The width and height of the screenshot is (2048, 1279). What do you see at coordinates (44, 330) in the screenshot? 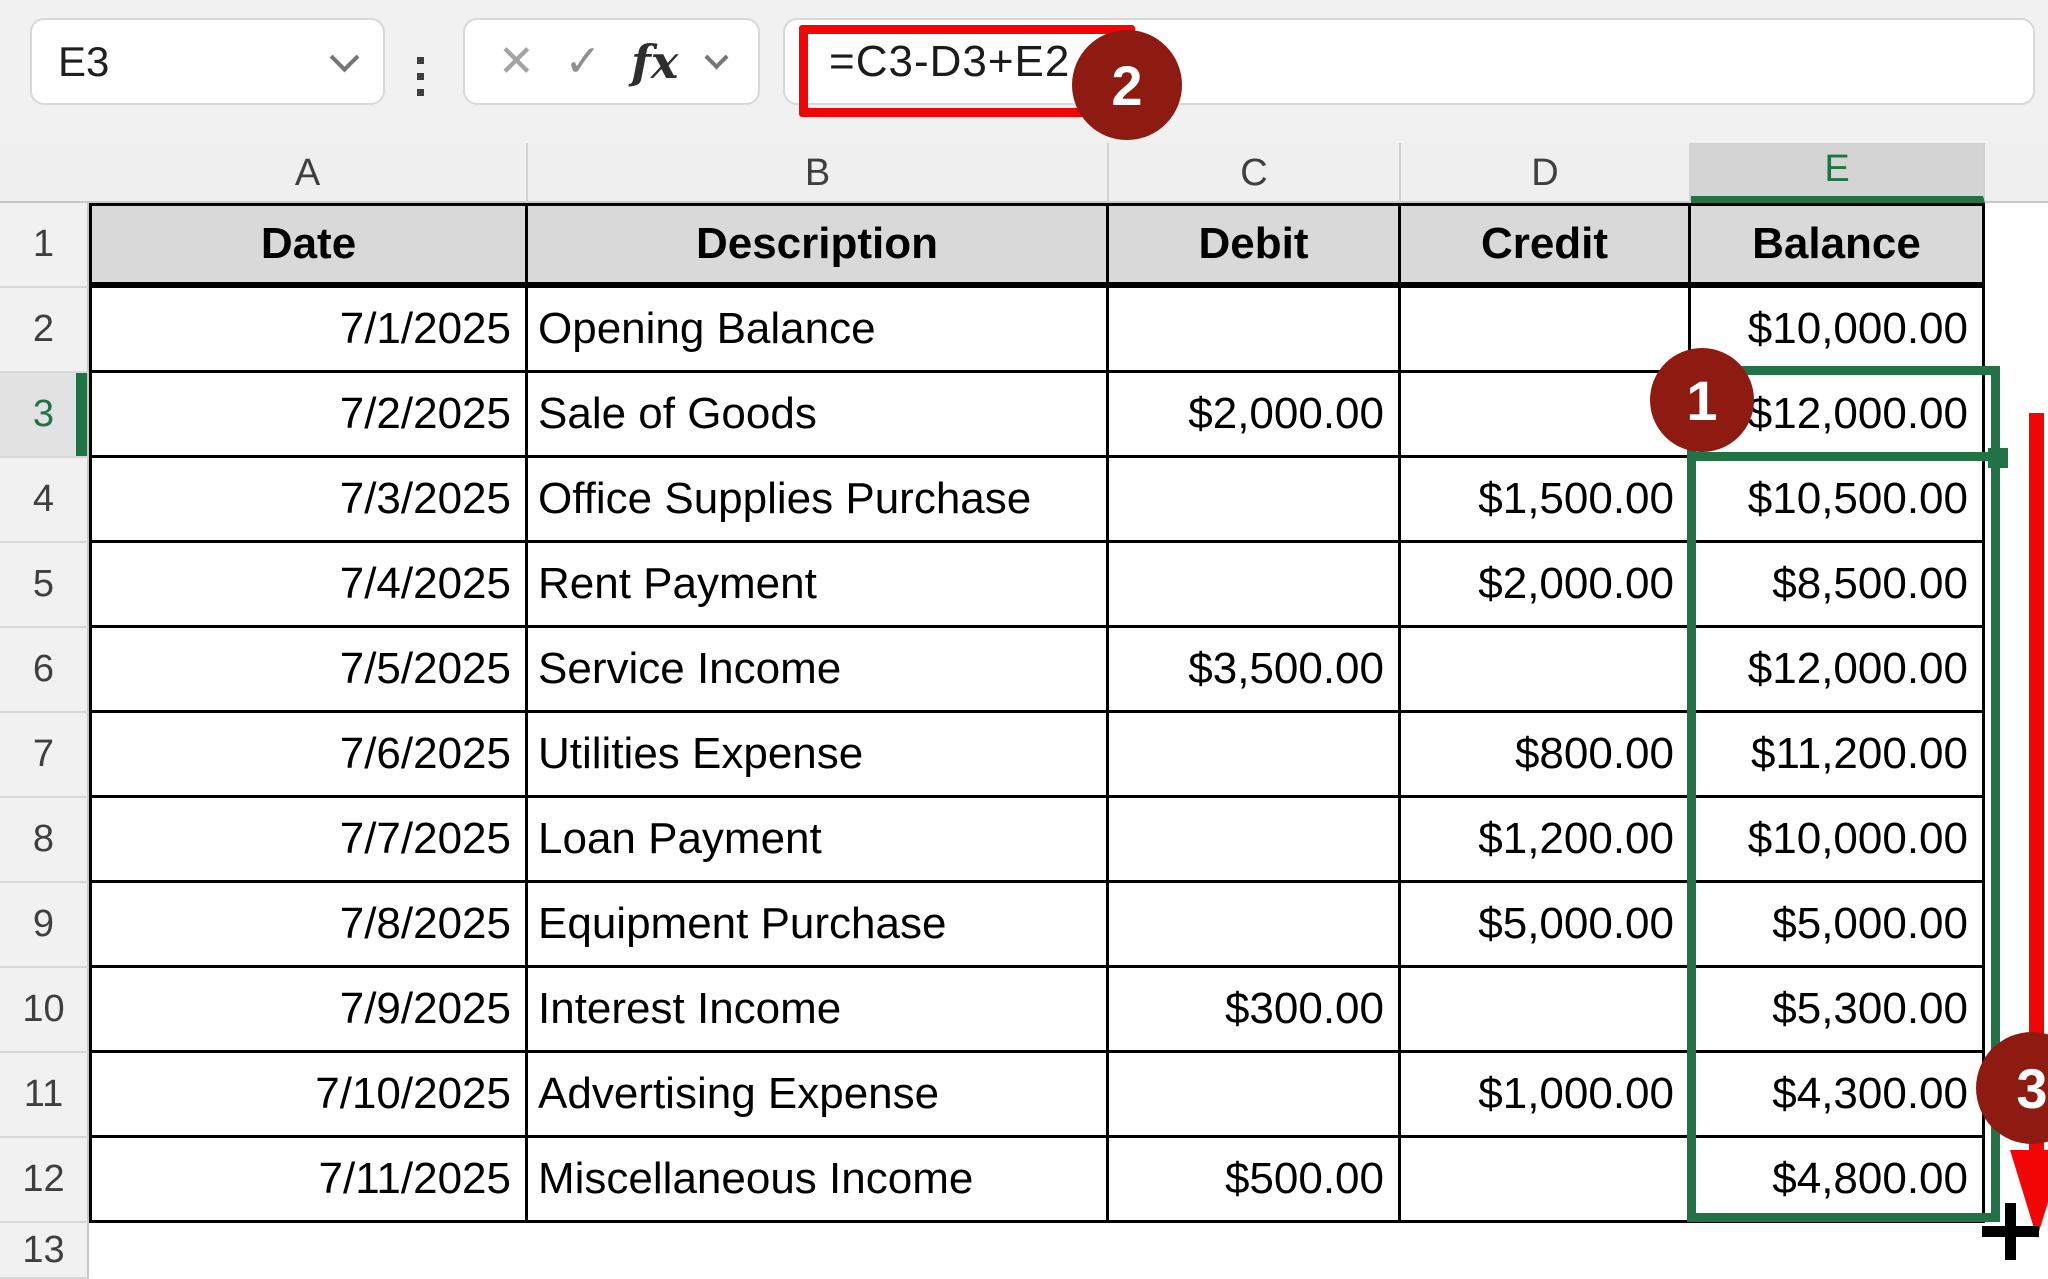
I see `row-header-2: 2` at bounding box center [44, 330].